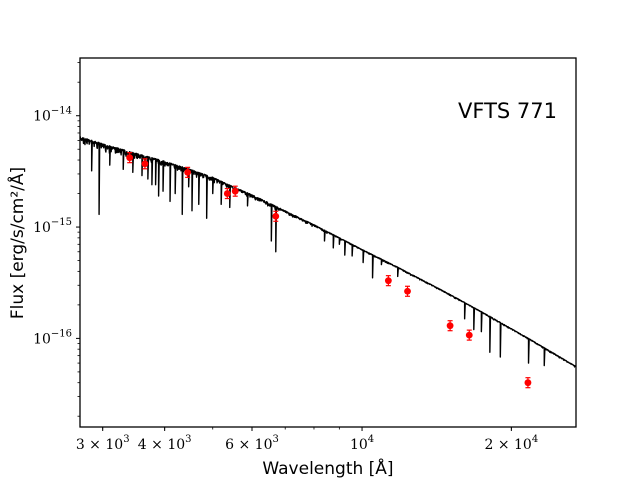 The height and width of the screenshot is (480, 640). Describe the element at coordinates (362, 443) in the screenshot. I see `x-tick-label: 104` at that location.